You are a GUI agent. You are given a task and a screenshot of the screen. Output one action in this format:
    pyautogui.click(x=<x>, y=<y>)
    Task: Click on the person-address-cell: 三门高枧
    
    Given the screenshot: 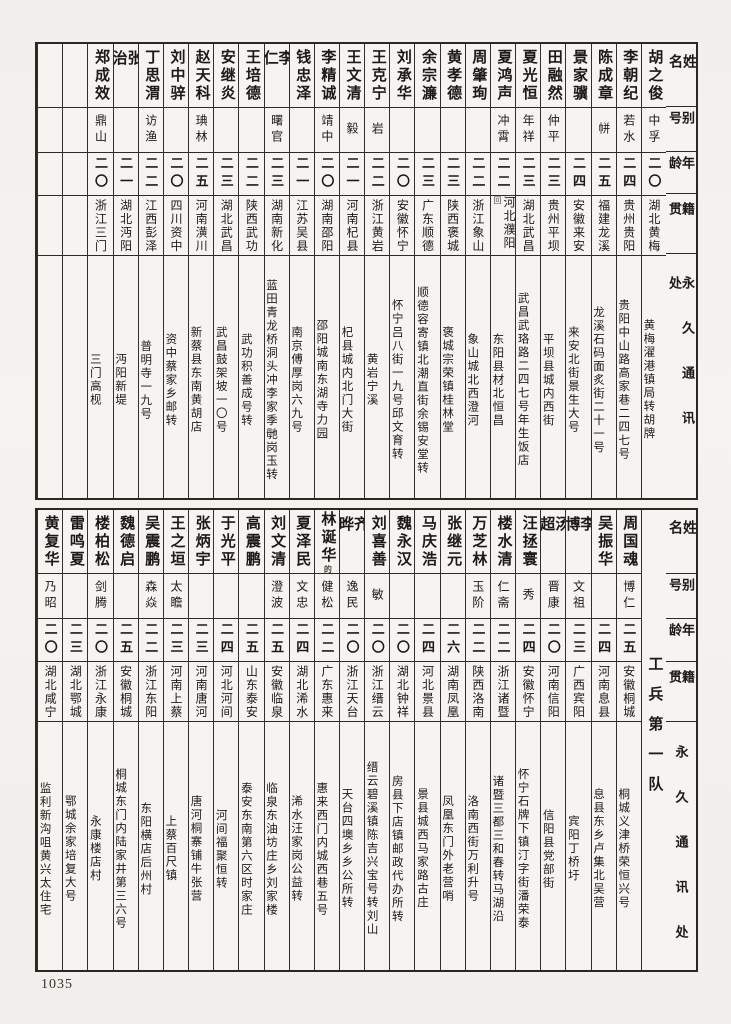 What is the action you would take?
    pyautogui.click(x=100, y=377)
    